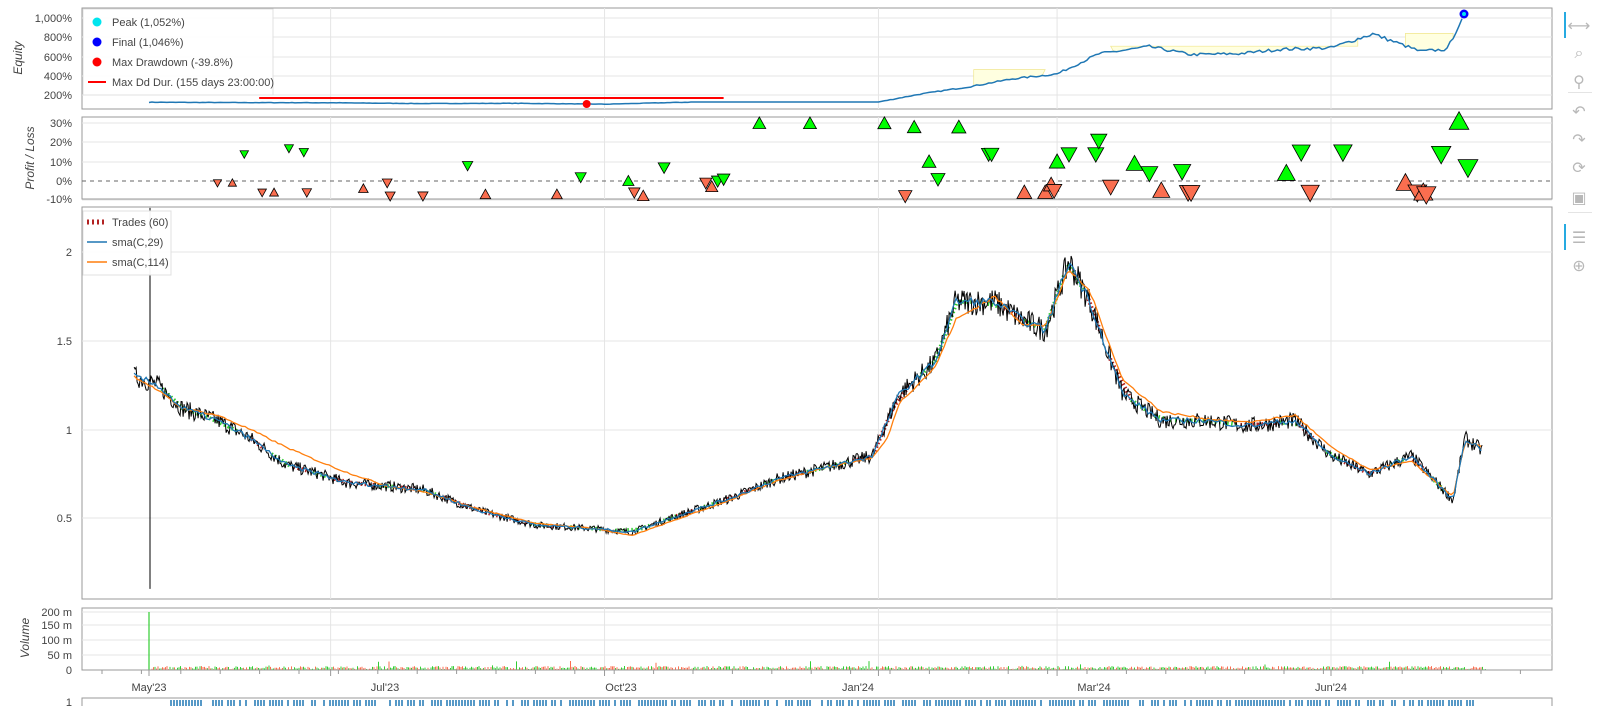 The height and width of the screenshot is (706, 1600). Describe the element at coordinates (1579, 111) in the screenshot. I see `undo-tool-icon: ↶` at that location.